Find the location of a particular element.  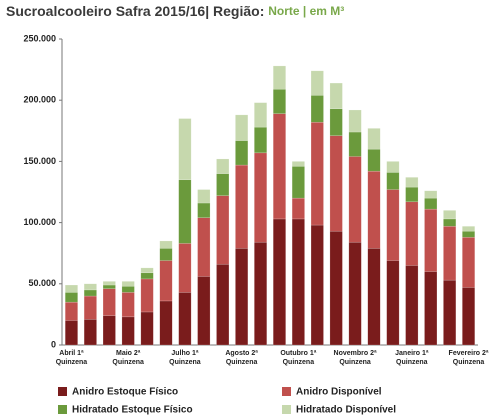

y-tick-label: 250.000 is located at coordinates (39, 38).